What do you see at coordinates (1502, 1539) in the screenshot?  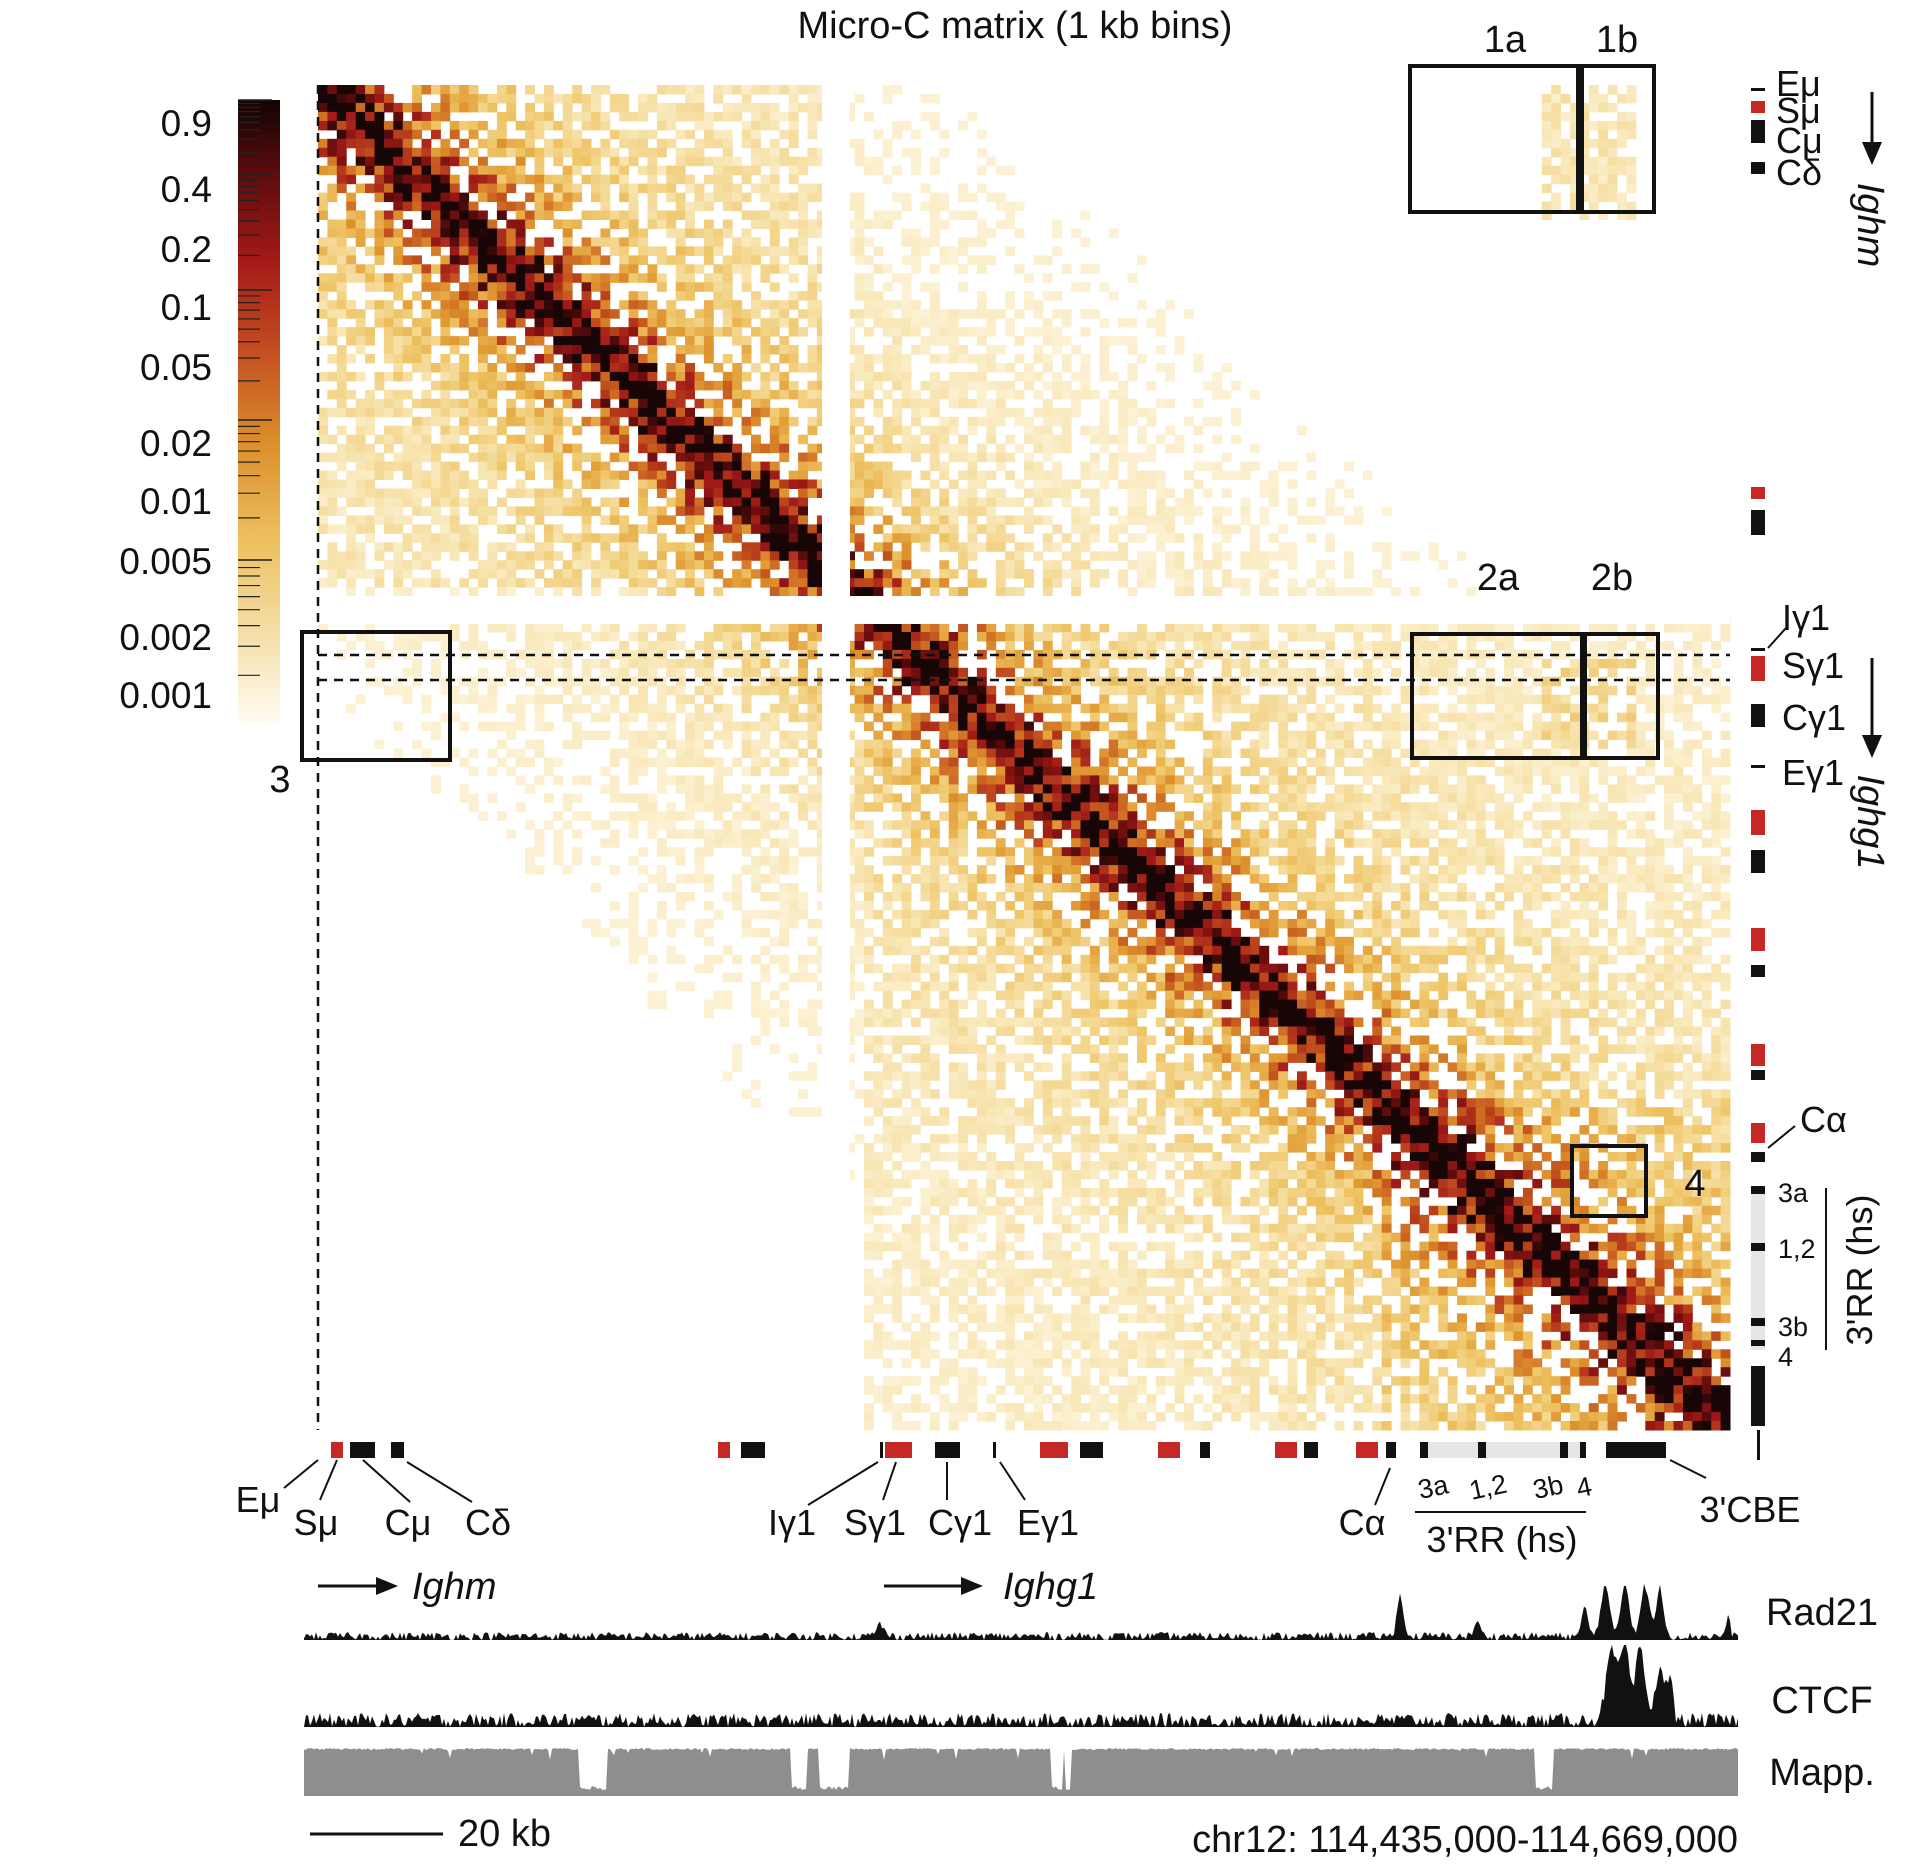 I see `label-3rr-bottom: 3'RR (hs)` at bounding box center [1502, 1539].